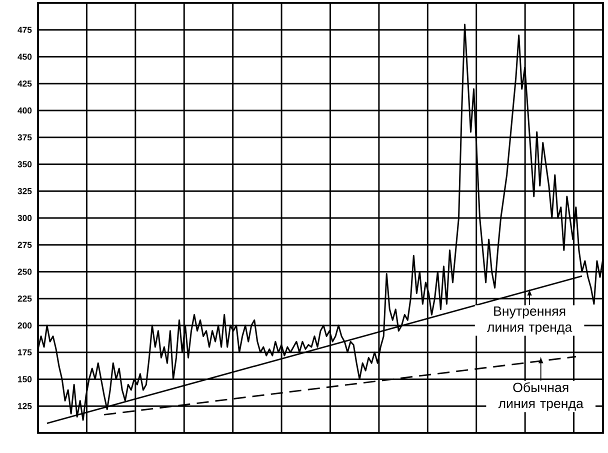  I want to click on y-tick-label: 275, so click(25, 245).